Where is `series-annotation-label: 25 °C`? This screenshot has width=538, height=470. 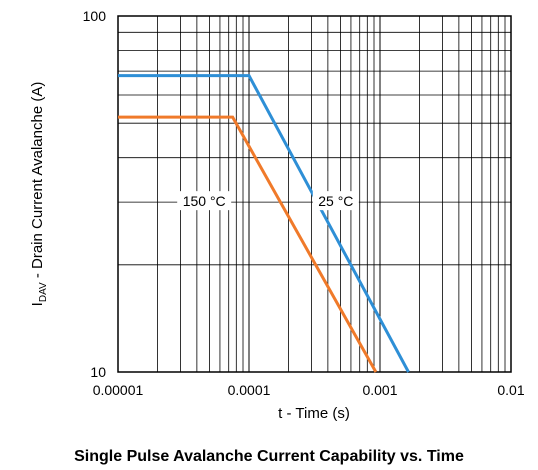
series-annotation-label: 25 °C is located at coordinates (335, 201).